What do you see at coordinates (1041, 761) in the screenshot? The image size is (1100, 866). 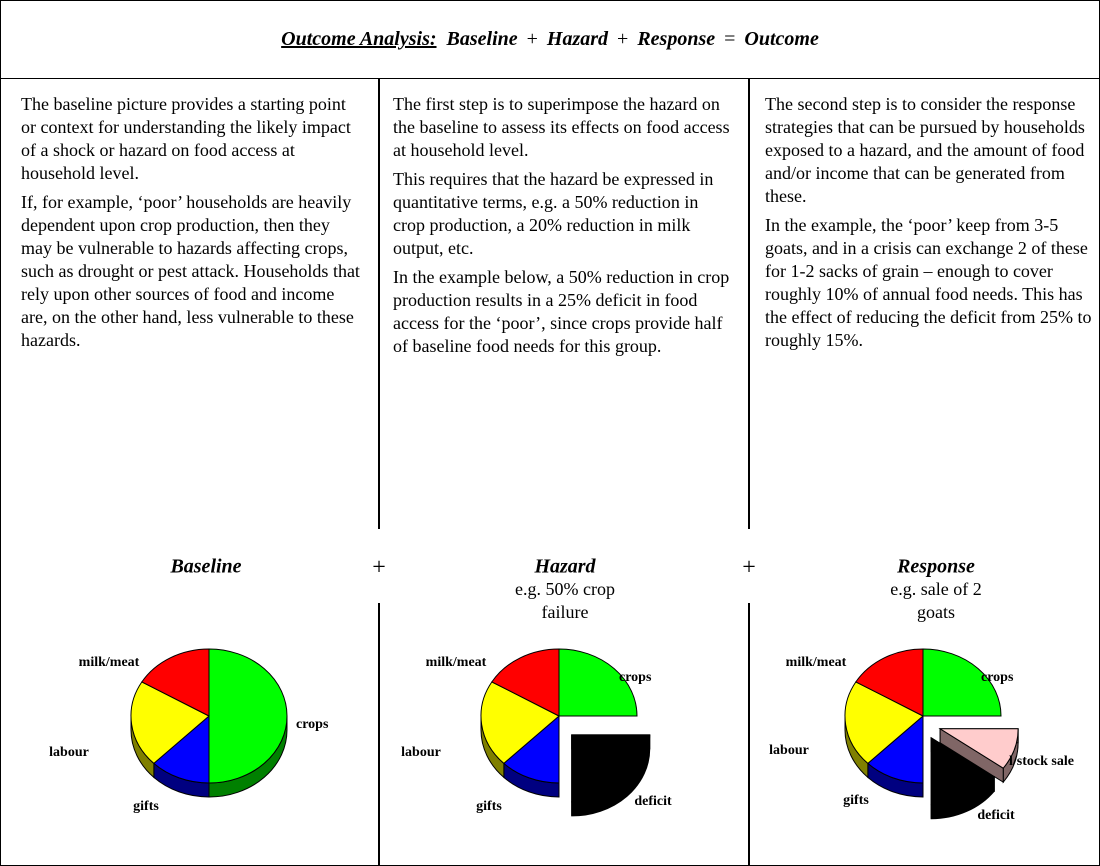 I see `slice-label: l/stock sale` at bounding box center [1041, 761].